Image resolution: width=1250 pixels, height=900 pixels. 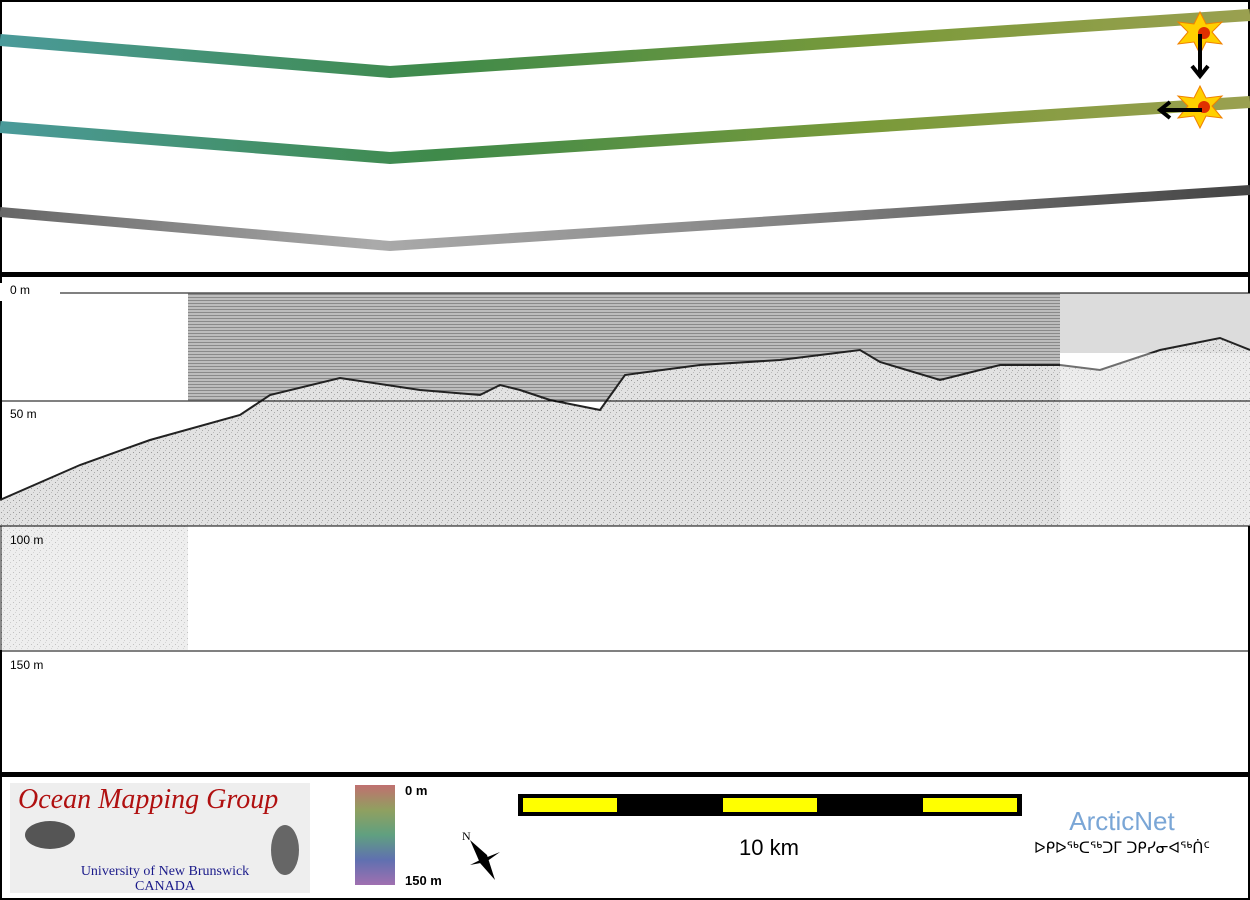 I want to click on label-bg, so click(x=30, y=292).